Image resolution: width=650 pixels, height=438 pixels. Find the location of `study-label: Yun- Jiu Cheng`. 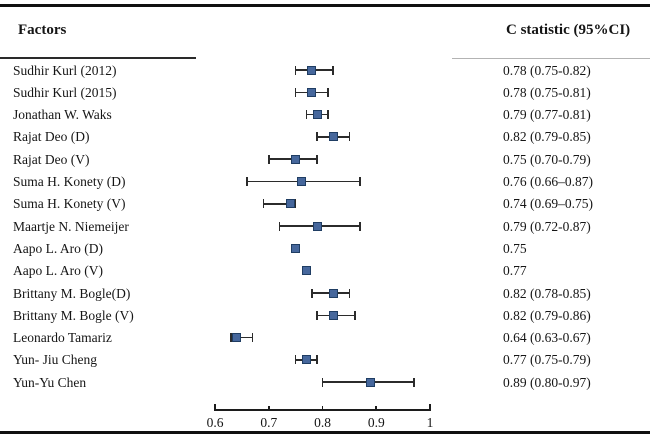

study-label: Yun- Jiu Cheng is located at coordinates (55, 360).